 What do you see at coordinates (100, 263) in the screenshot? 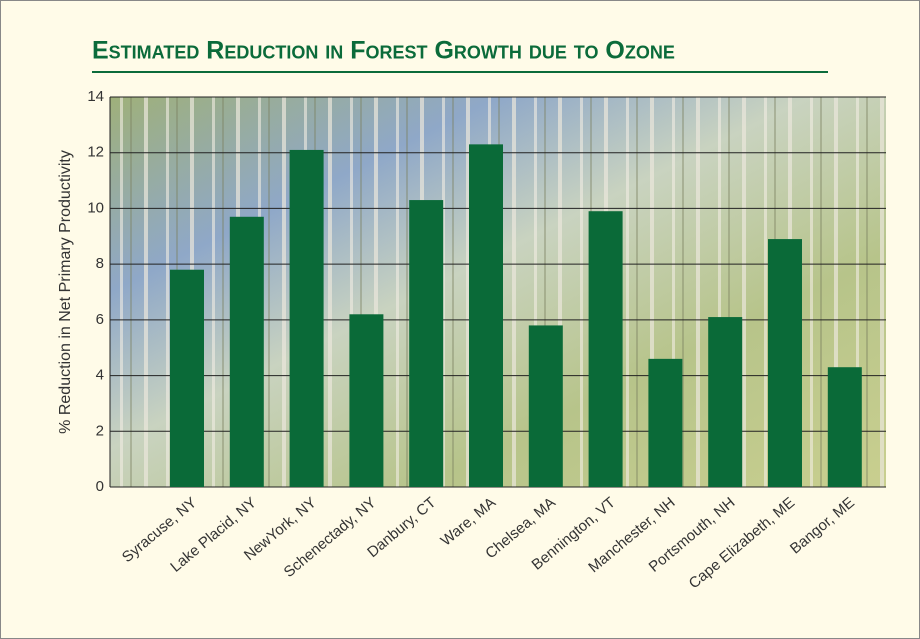
I see `y-tick-label: 8` at bounding box center [100, 263].